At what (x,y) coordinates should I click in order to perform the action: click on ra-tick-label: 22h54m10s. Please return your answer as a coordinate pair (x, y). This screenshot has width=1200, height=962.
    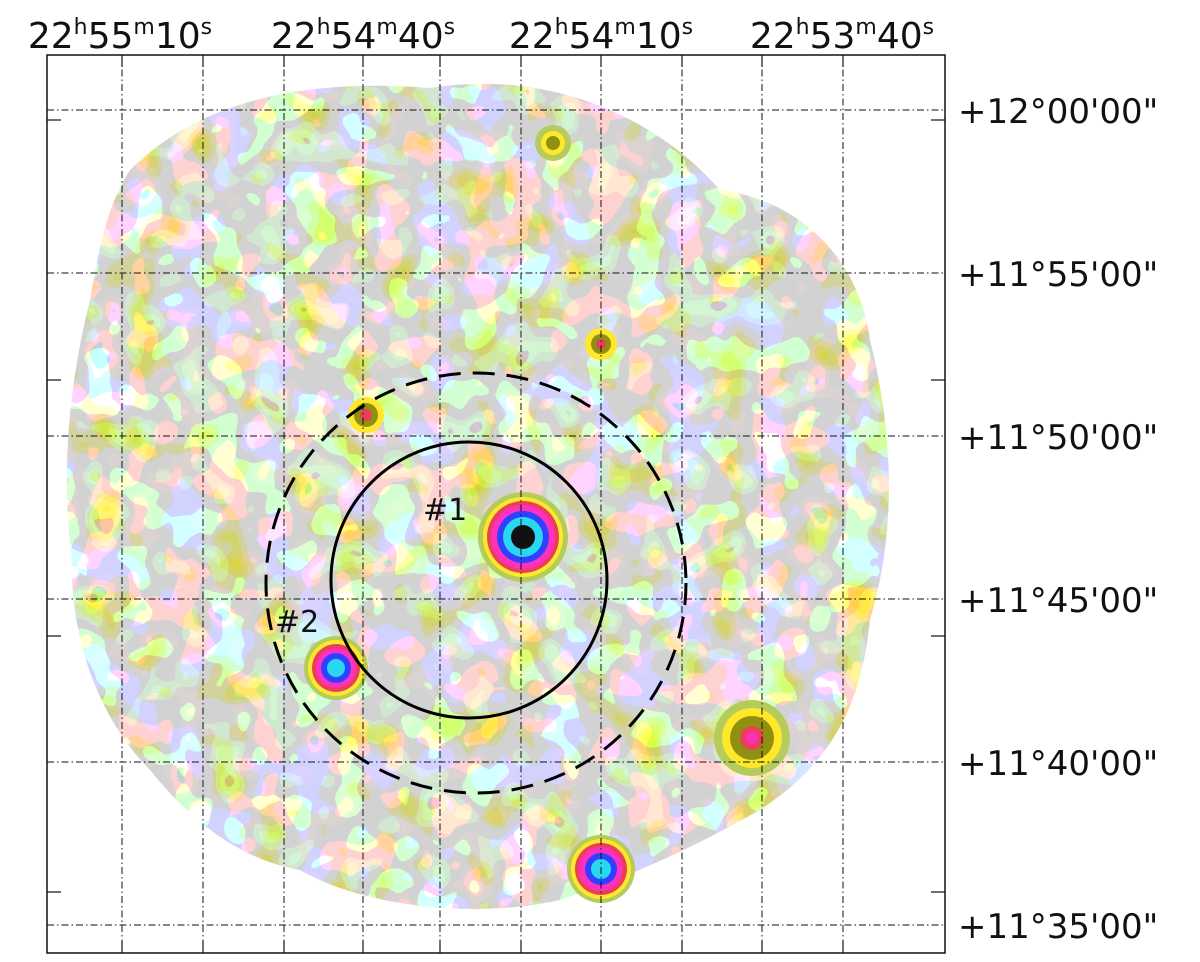
    Looking at the image, I should click on (601, 36).